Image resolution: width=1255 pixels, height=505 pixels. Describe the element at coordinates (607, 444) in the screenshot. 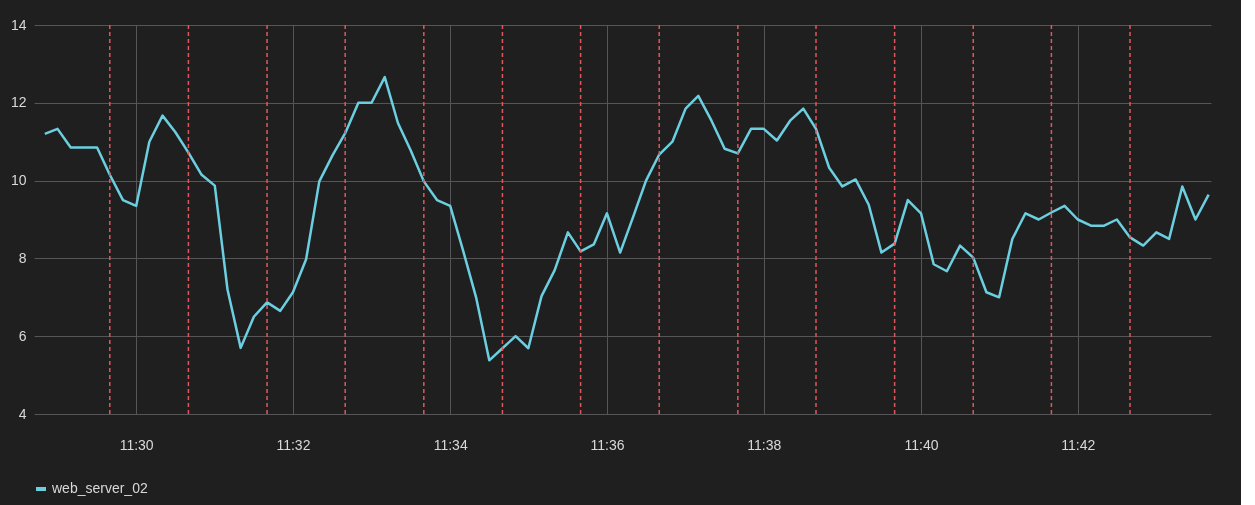

I see `x-tick-label: 11:36` at that location.